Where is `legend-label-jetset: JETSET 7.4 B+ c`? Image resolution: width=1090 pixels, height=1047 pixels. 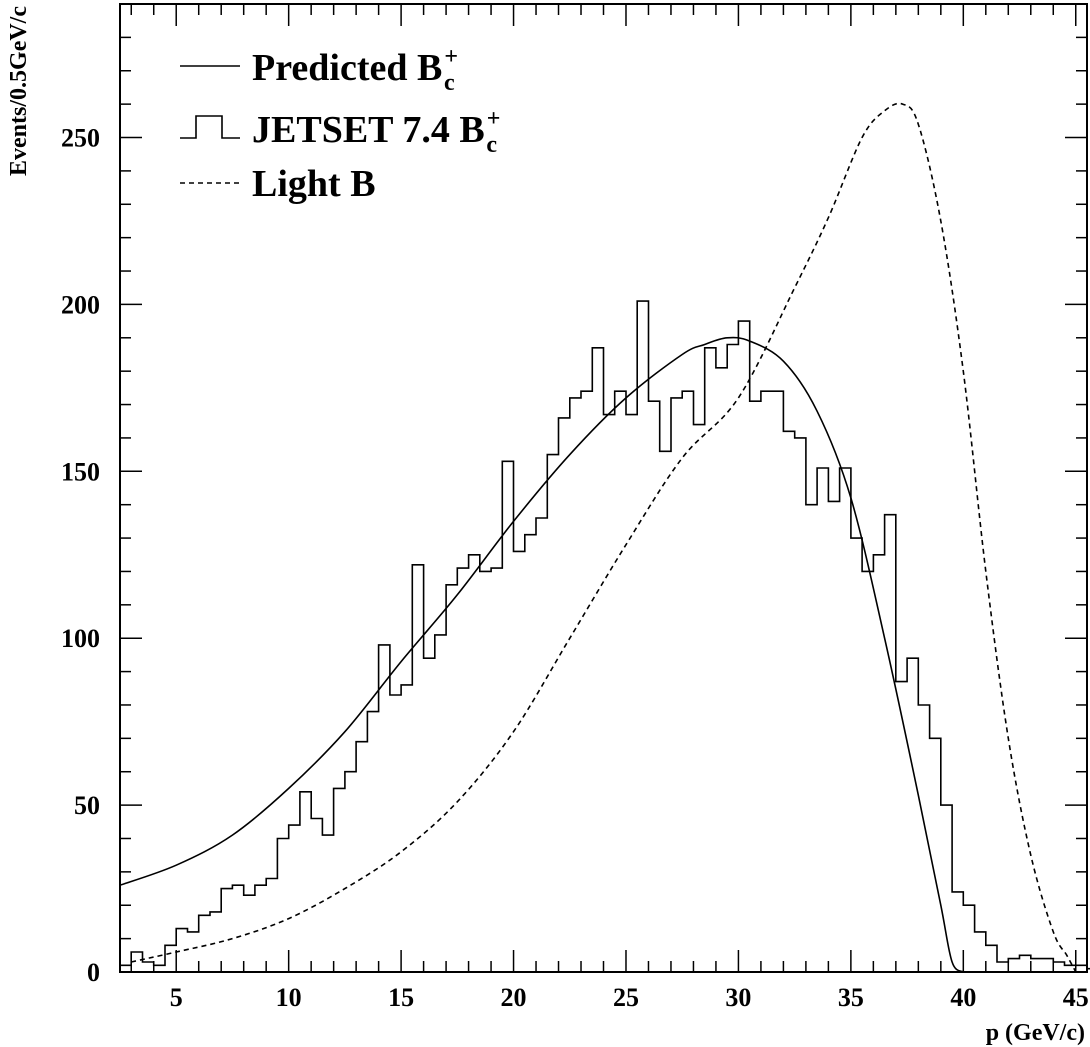
legend-label-jetset: JETSET 7.4 B+ c is located at coordinates (376, 132).